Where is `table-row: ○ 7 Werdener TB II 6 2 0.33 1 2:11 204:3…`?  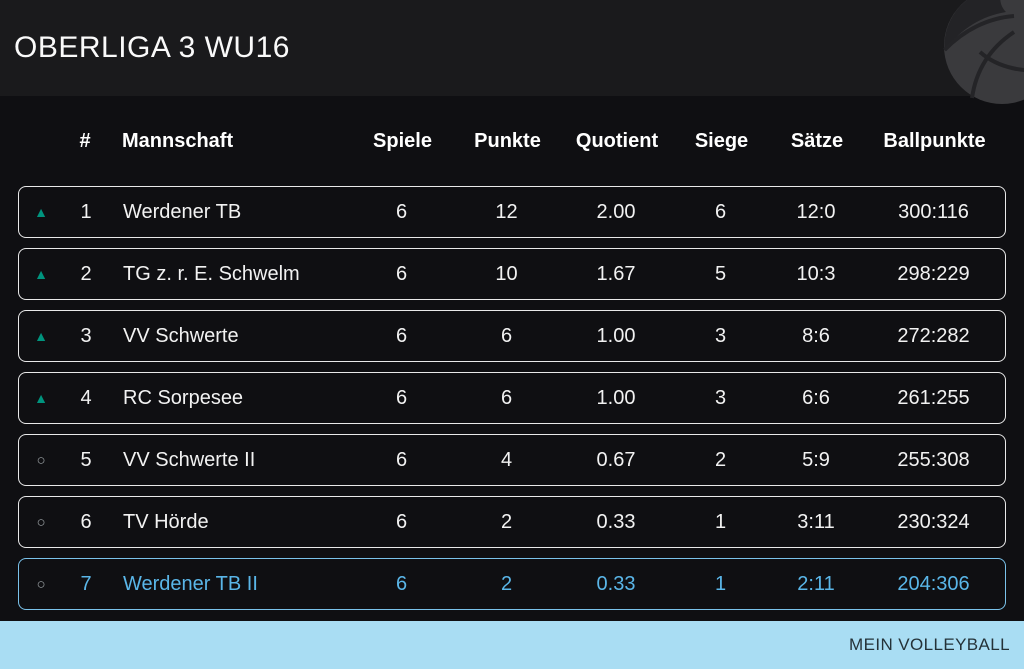
table-row: ○ 7 Werdener TB II 6 2 0.33 1 2:11 204:3… is located at coordinates (512, 584).